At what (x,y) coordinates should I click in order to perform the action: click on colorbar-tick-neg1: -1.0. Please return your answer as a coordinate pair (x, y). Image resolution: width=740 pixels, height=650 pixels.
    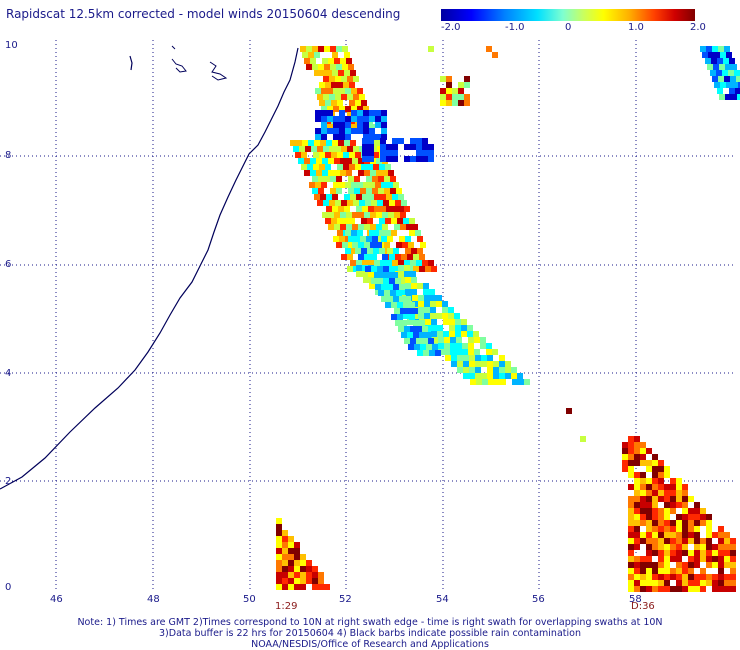
    Looking at the image, I should click on (515, 27).